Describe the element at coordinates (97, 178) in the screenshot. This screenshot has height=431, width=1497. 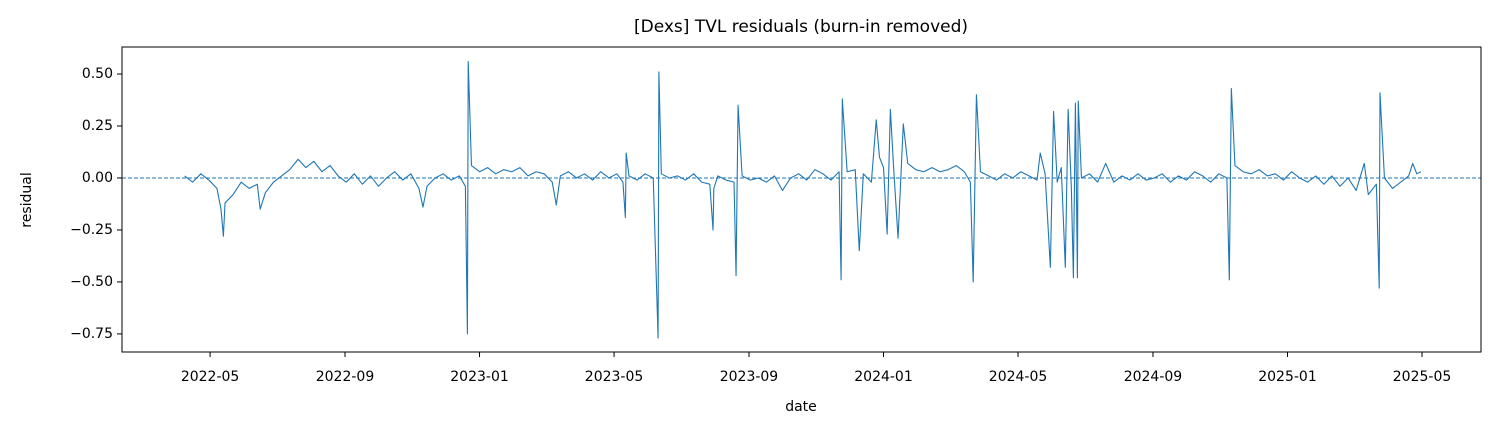
I see `y-tick-label: 0.00` at that location.